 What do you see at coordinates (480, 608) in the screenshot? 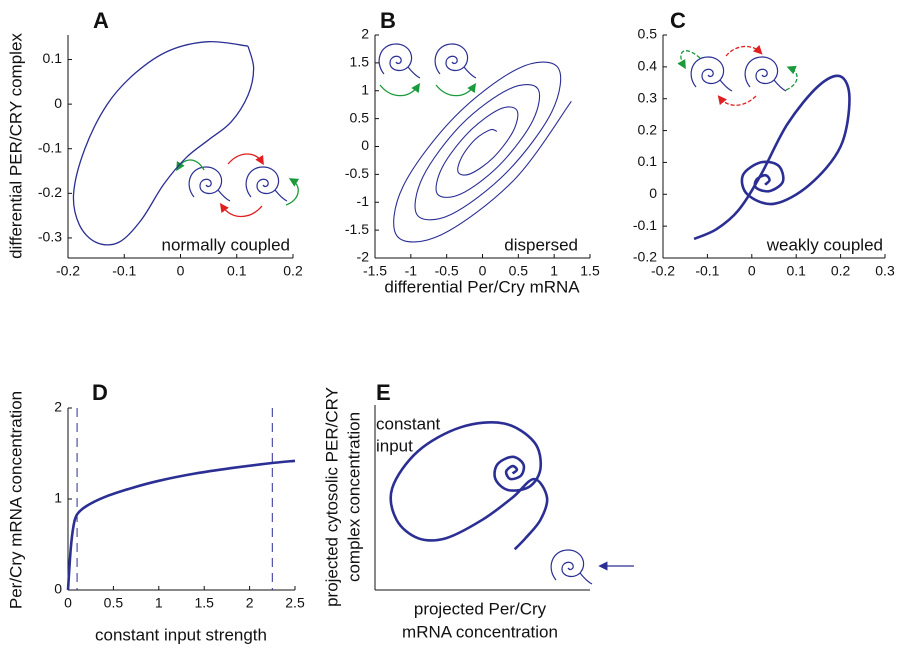
I see `x-axis-label: projected Per/Cry` at bounding box center [480, 608].